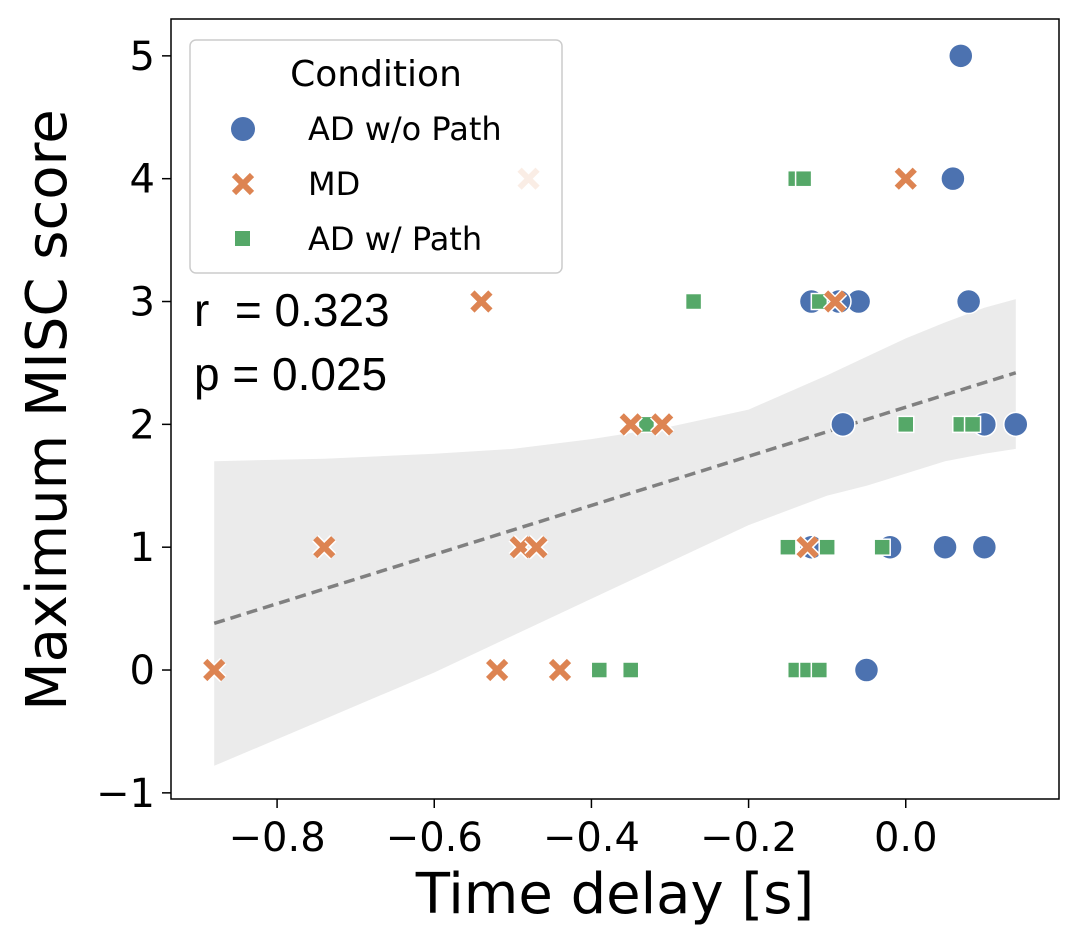 The width and height of the screenshot is (1080, 945). What do you see at coordinates (142, 425) in the screenshot?
I see `y-tick-label: 2` at bounding box center [142, 425].